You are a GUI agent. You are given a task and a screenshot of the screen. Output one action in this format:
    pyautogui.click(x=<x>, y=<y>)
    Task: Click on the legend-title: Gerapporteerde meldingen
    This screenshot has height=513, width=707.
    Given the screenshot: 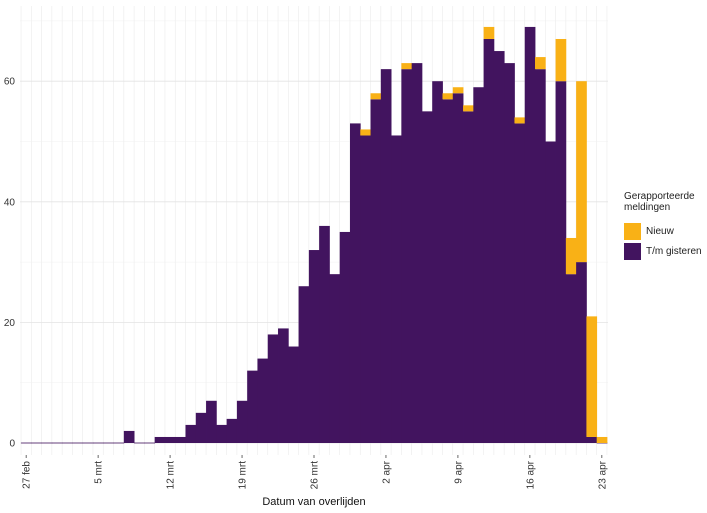 What is the action you would take?
    pyautogui.click(x=659, y=202)
    